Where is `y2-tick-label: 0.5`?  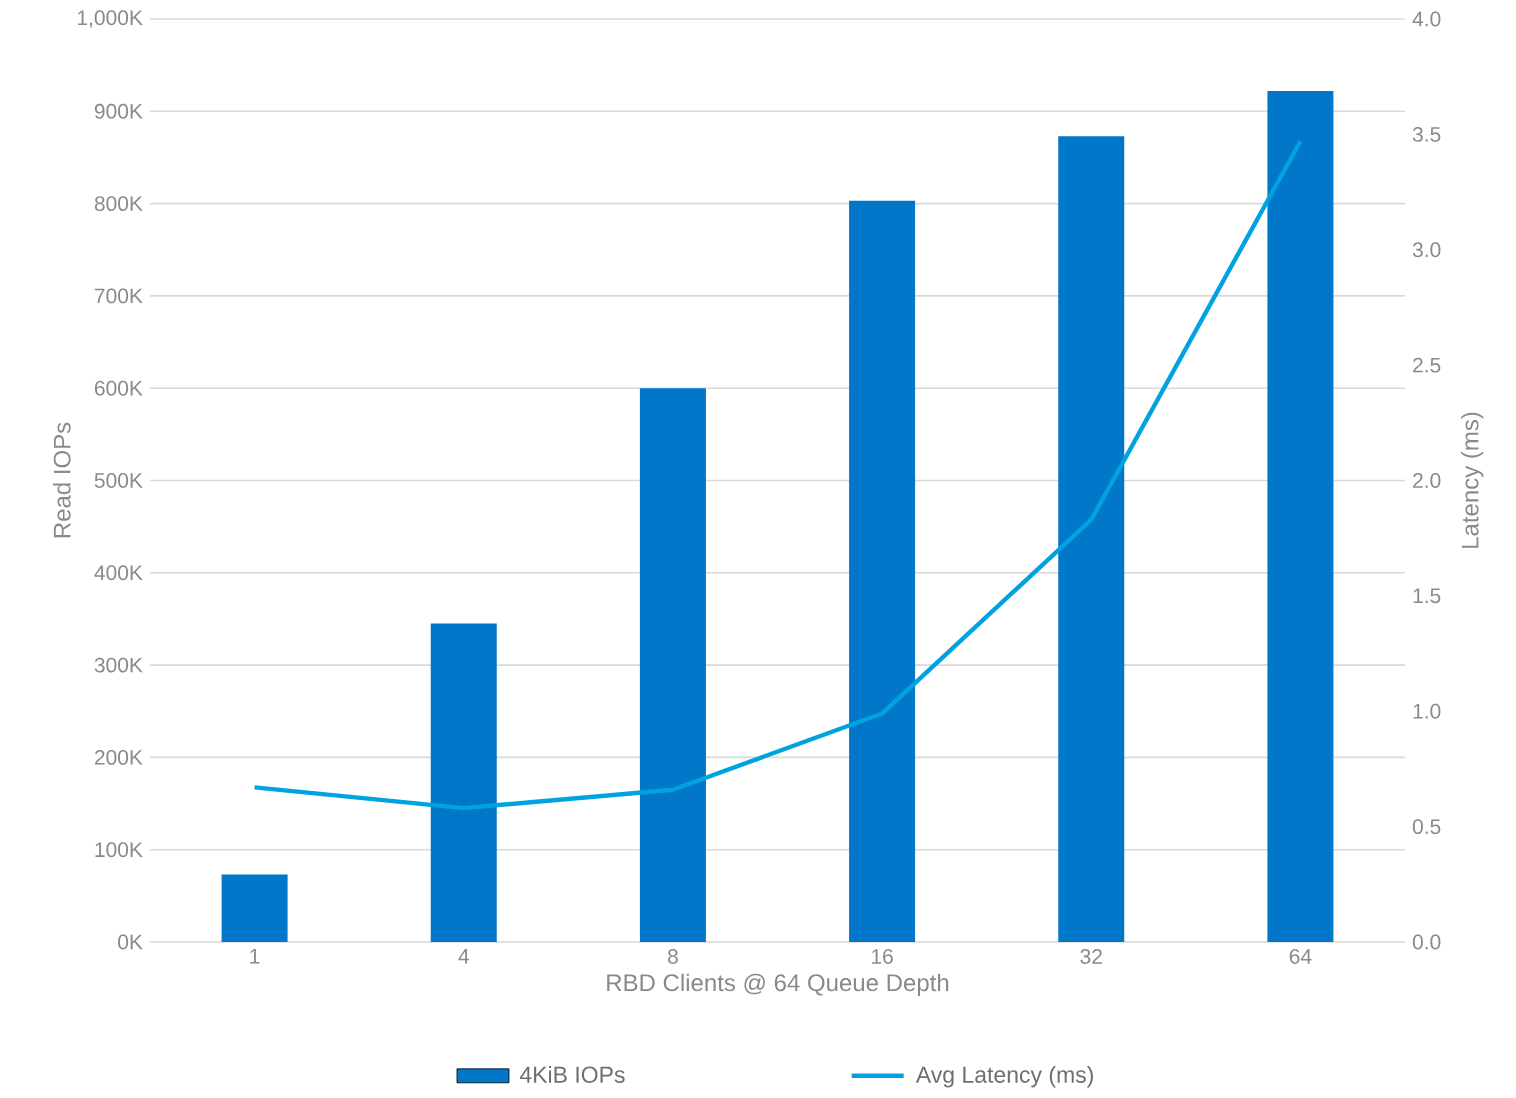
y2-tick-label: 0.5 is located at coordinates (1426, 827).